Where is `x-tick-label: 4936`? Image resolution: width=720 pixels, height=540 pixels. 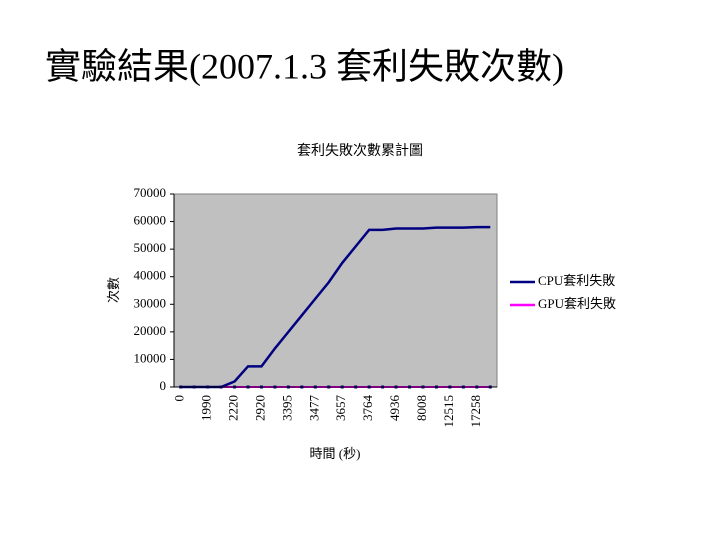 x-tick-label: 4936 is located at coordinates (394, 408).